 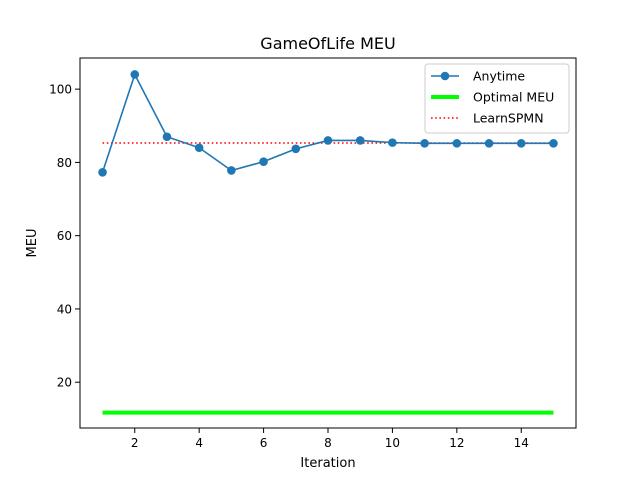 What do you see at coordinates (508, 118) in the screenshot?
I see `legend-label-learnspmn: LearnSPMN` at bounding box center [508, 118].